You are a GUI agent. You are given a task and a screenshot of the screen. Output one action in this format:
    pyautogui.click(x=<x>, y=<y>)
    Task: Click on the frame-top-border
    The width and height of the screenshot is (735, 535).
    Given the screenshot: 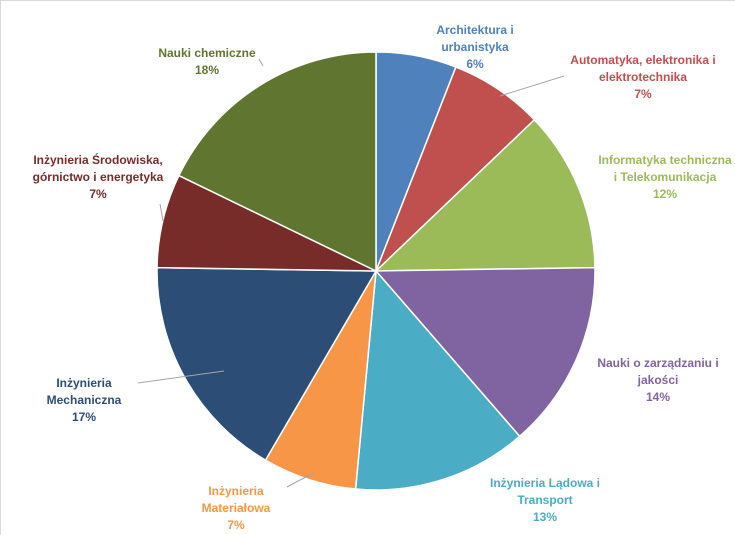 What is the action you would take?
    pyautogui.click(x=367, y=0)
    